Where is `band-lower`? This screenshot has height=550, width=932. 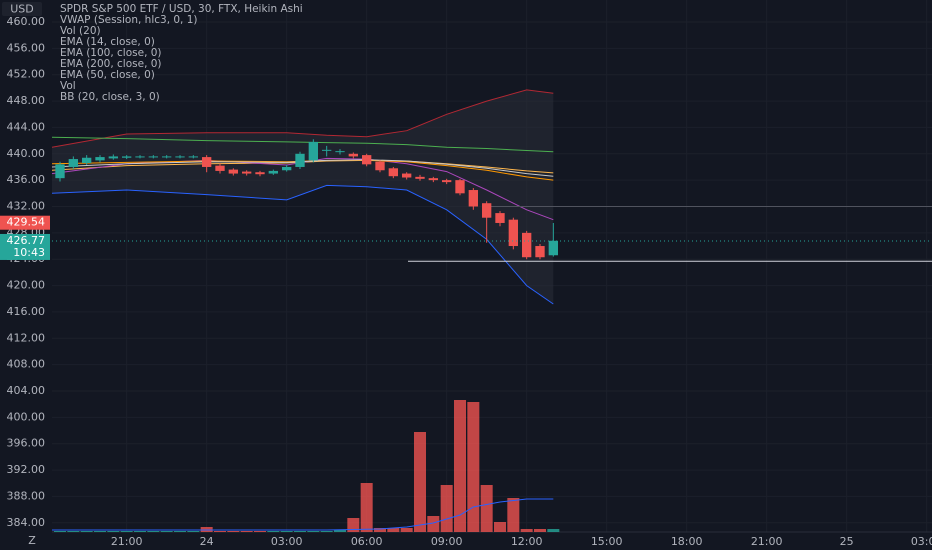 band-lower is located at coordinates (302, 244).